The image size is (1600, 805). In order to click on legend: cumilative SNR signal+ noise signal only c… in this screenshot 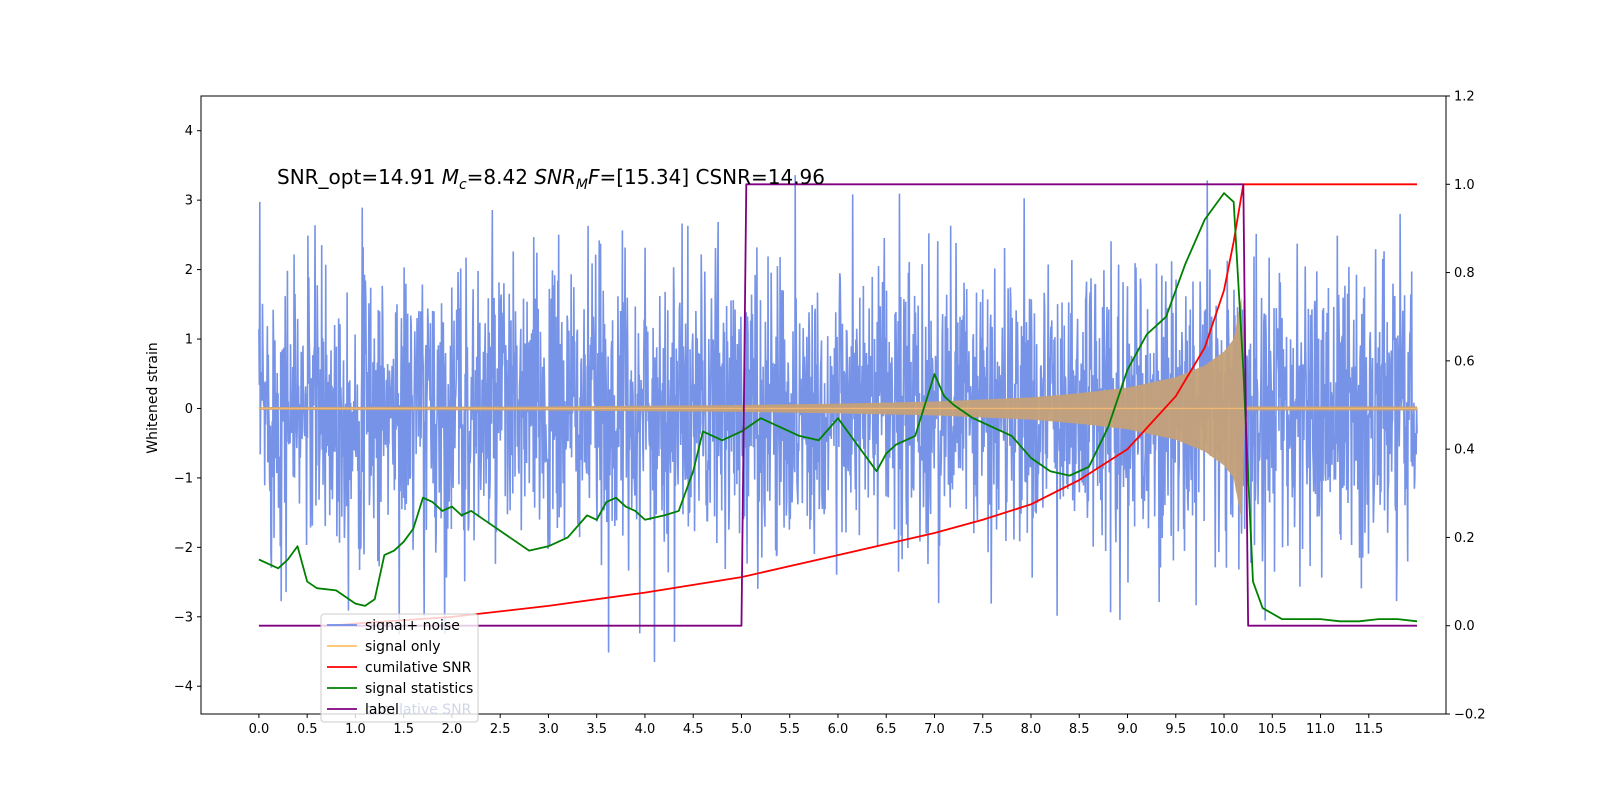, I will do `click(399, 668)`.